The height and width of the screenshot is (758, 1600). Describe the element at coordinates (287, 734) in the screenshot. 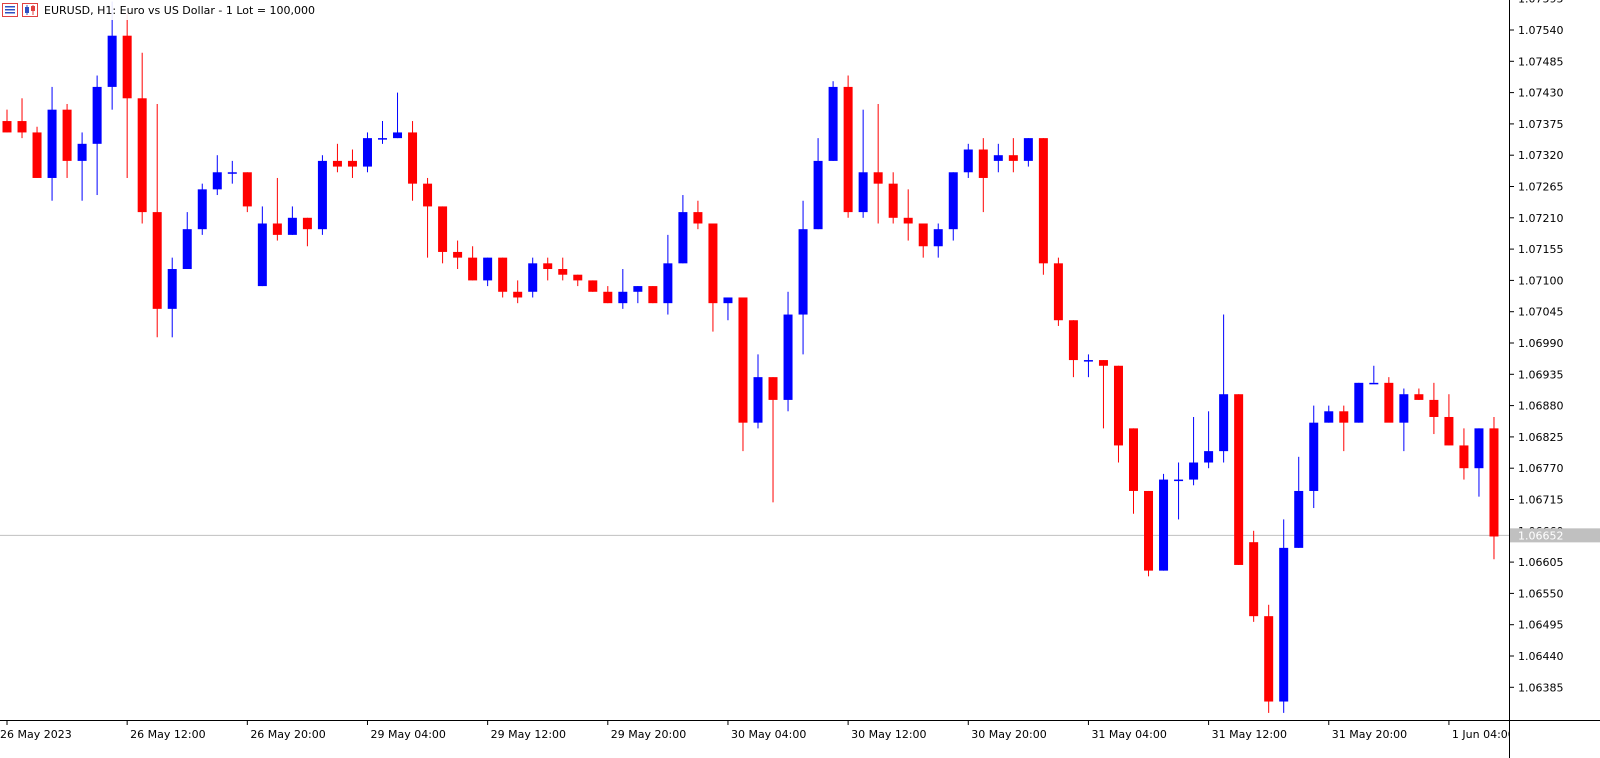

I see `time-label: 26 May 20:00` at that location.